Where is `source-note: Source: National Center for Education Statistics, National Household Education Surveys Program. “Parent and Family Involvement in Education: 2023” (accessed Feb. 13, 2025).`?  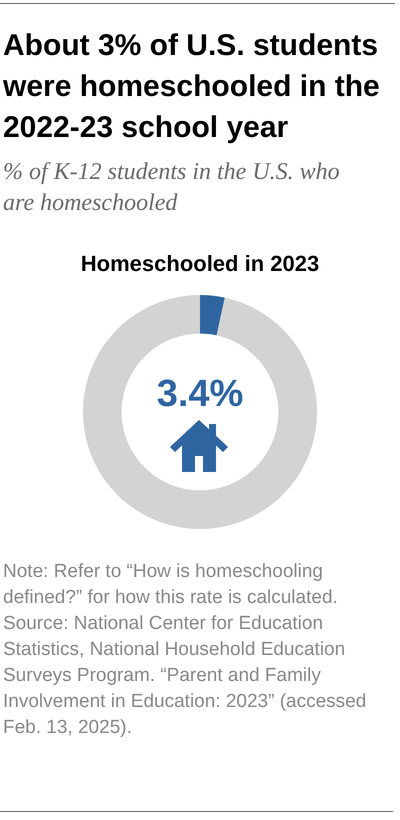 source-note: Source: National Center for Education Statistics, National Household Education Surveys Program. “Parent and Family Involvement in Education: 2023” (accessed Feb. 13, 2025). is located at coordinates (185, 676).